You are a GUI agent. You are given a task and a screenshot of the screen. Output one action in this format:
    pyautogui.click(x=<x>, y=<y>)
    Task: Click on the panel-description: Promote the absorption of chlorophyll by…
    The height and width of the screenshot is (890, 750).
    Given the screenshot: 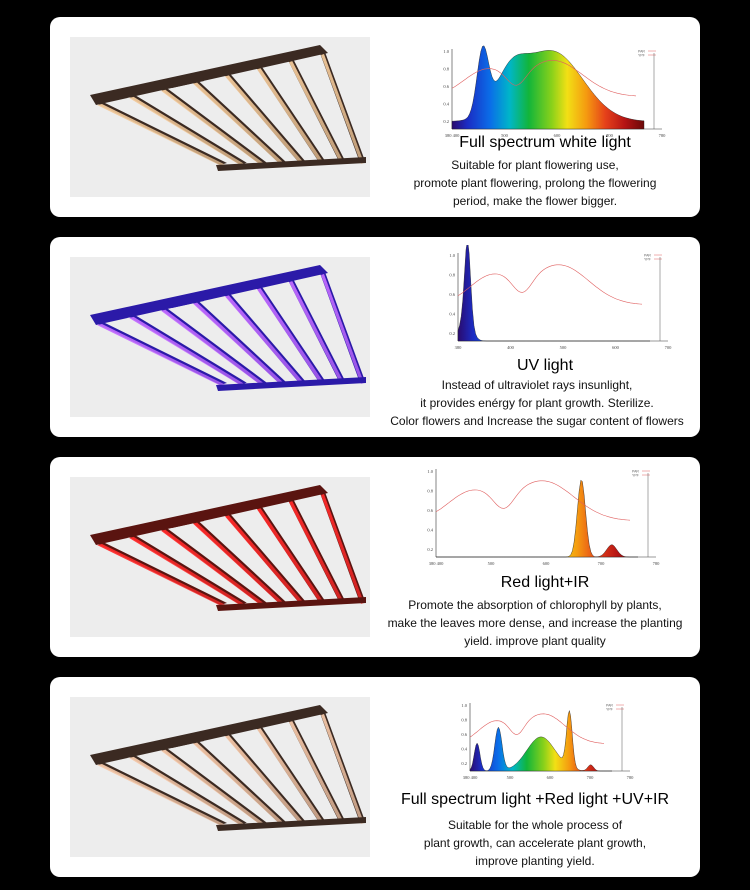 What is the action you would take?
    pyautogui.click(x=535, y=623)
    